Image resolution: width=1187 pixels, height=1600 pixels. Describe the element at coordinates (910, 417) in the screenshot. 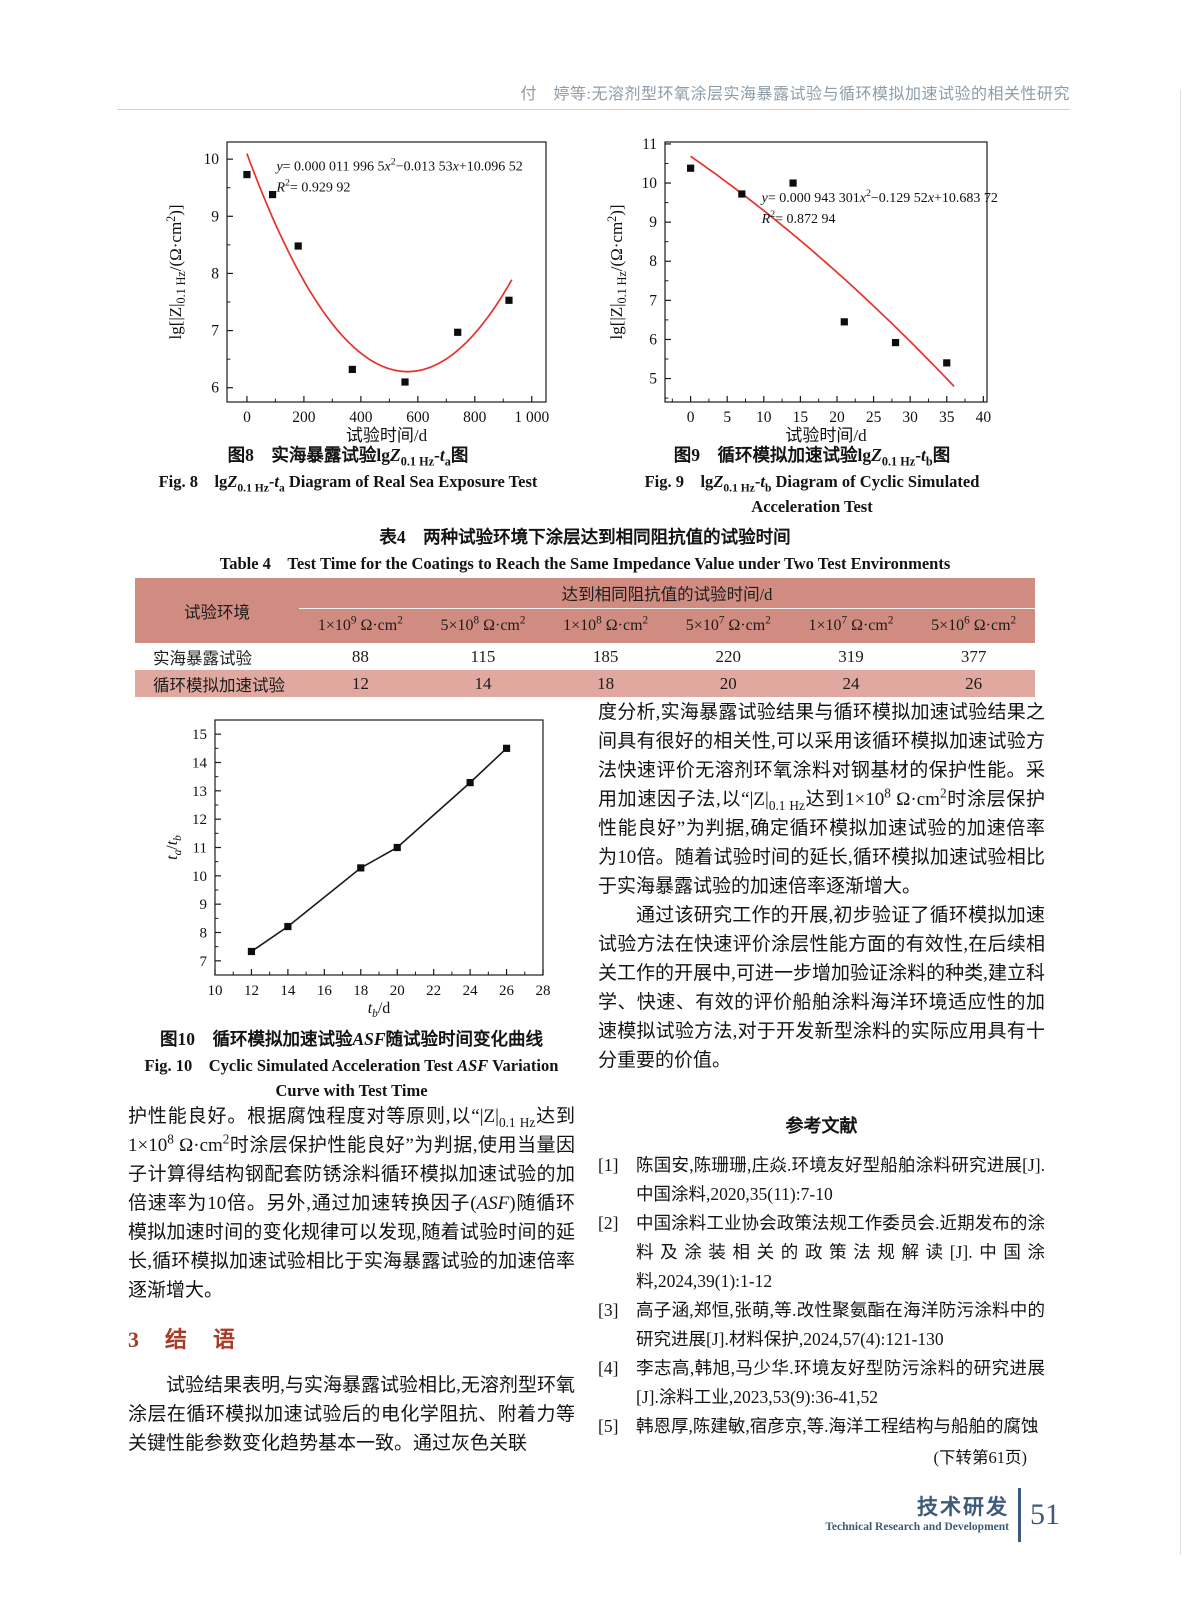

I see `svg-text: 30` at that location.